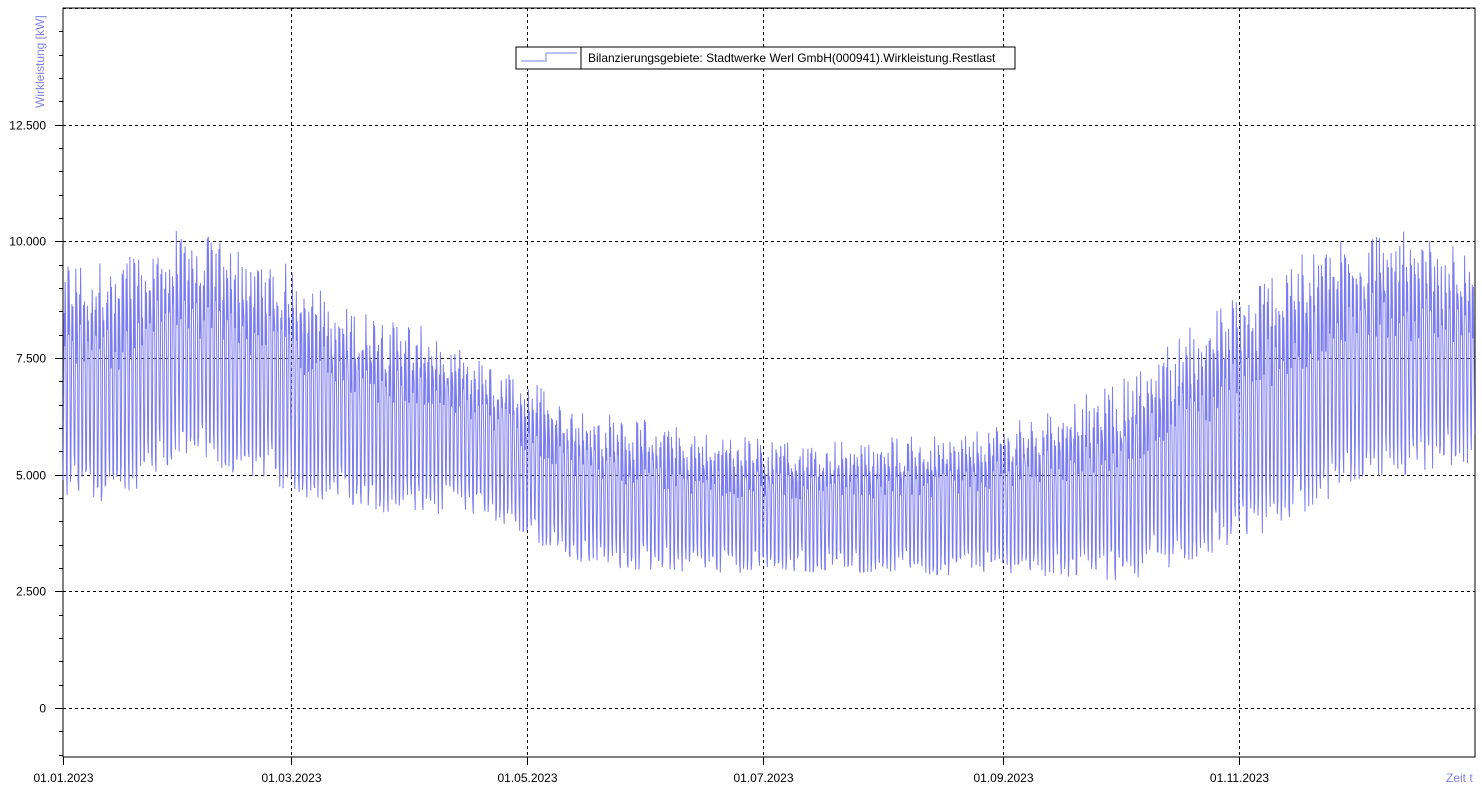 This screenshot has width=1482, height=800. I want to click on y-axis-tick-labels: 0 2.500 5.000 7.500 10.000 12.500, so click(27, 417).